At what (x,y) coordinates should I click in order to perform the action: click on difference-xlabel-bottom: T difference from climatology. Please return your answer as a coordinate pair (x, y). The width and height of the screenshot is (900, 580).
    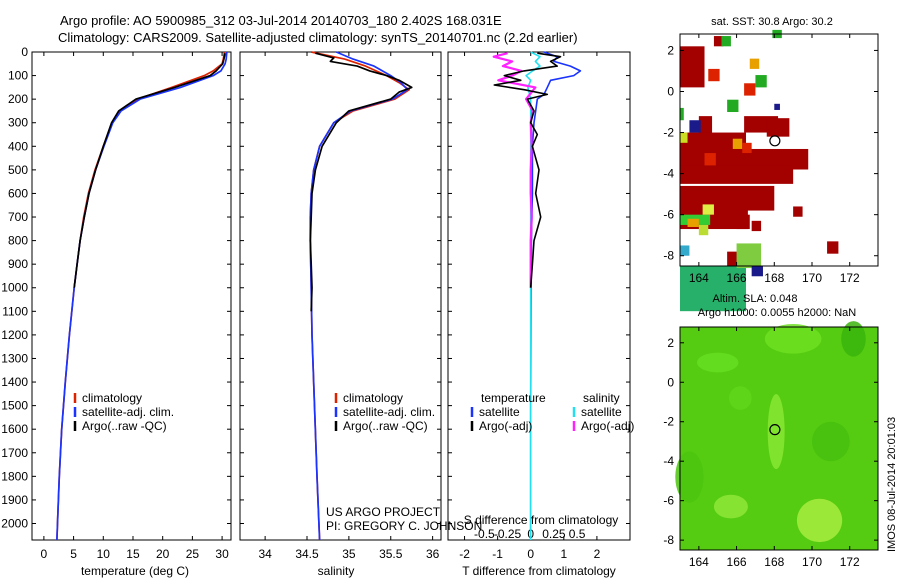
    Looking at the image, I should click on (539, 571).